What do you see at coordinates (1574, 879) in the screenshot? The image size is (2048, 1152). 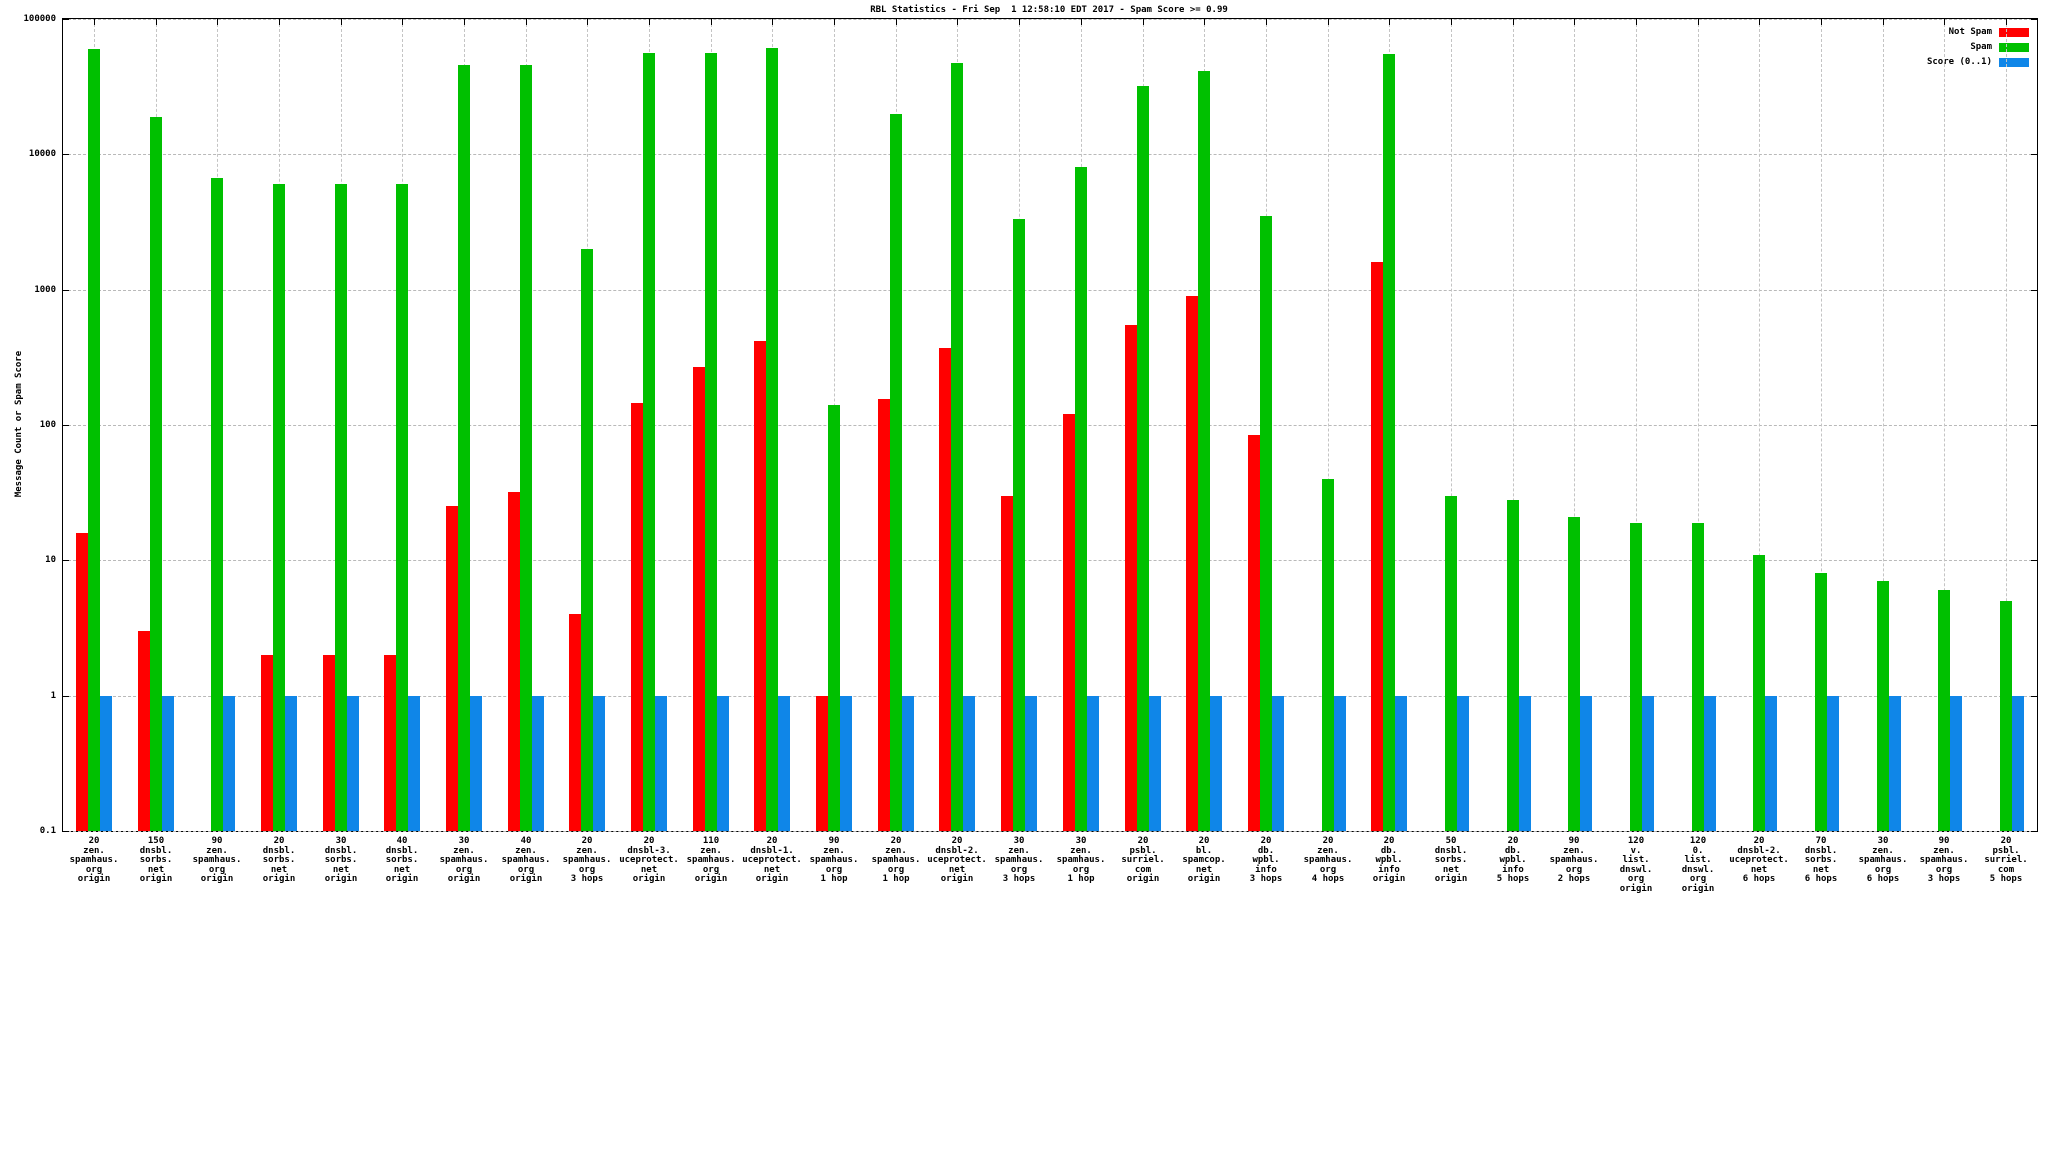 I see `x-tick-label-line: 2 hops` at bounding box center [1574, 879].